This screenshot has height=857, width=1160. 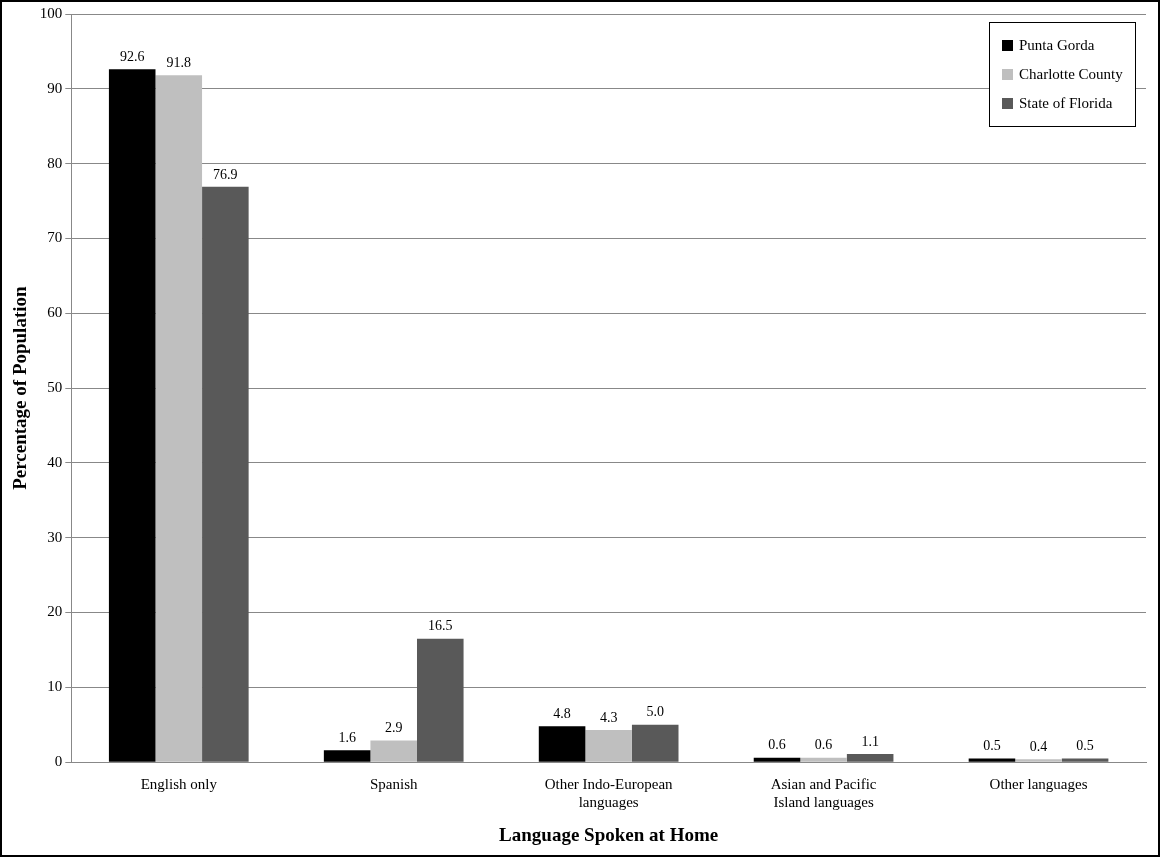 What do you see at coordinates (58, 761) in the screenshot?
I see `y-tick-label: 0` at bounding box center [58, 761].